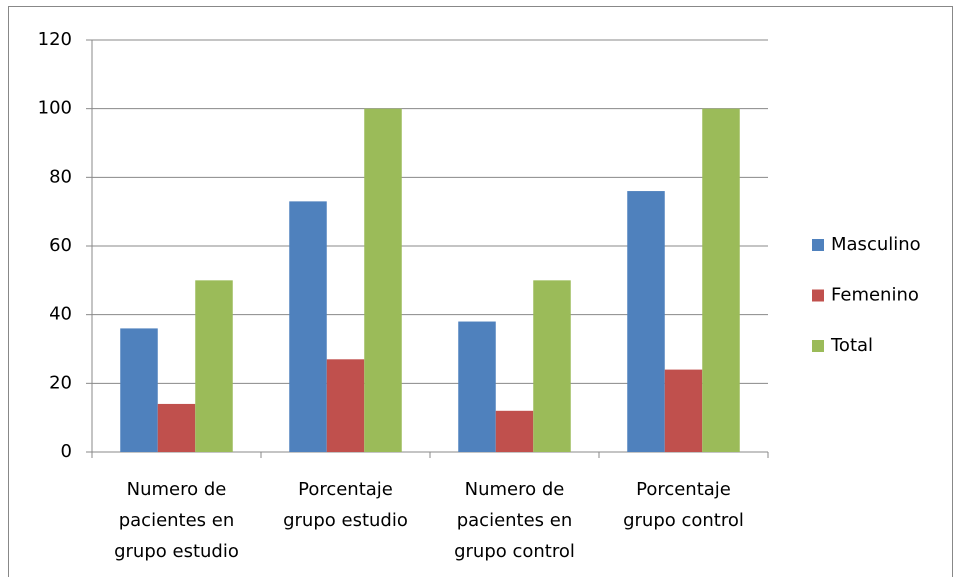 The height and width of the screenshot is (577, 960). What do you see at coordinates (851, 345) in the screenshot?
I see `legend-label: Total` at bounding box center [851, 345].